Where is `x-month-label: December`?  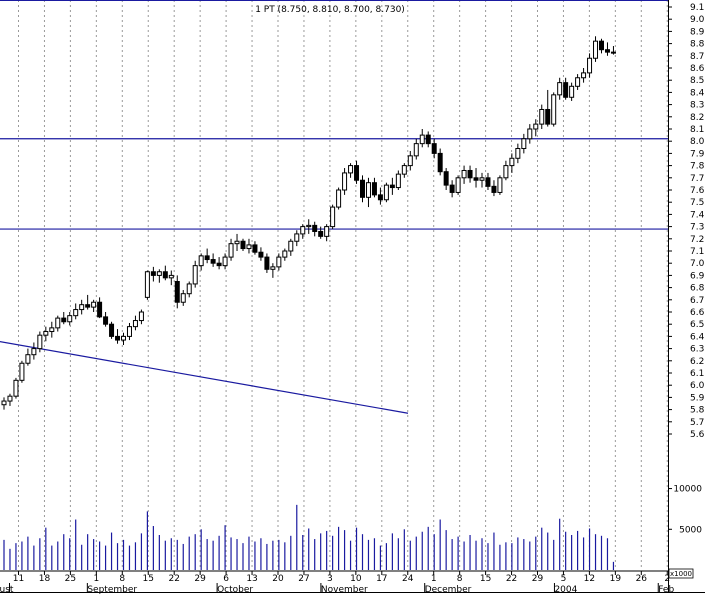
x-month-label: December is located at coordinates (448, 590).